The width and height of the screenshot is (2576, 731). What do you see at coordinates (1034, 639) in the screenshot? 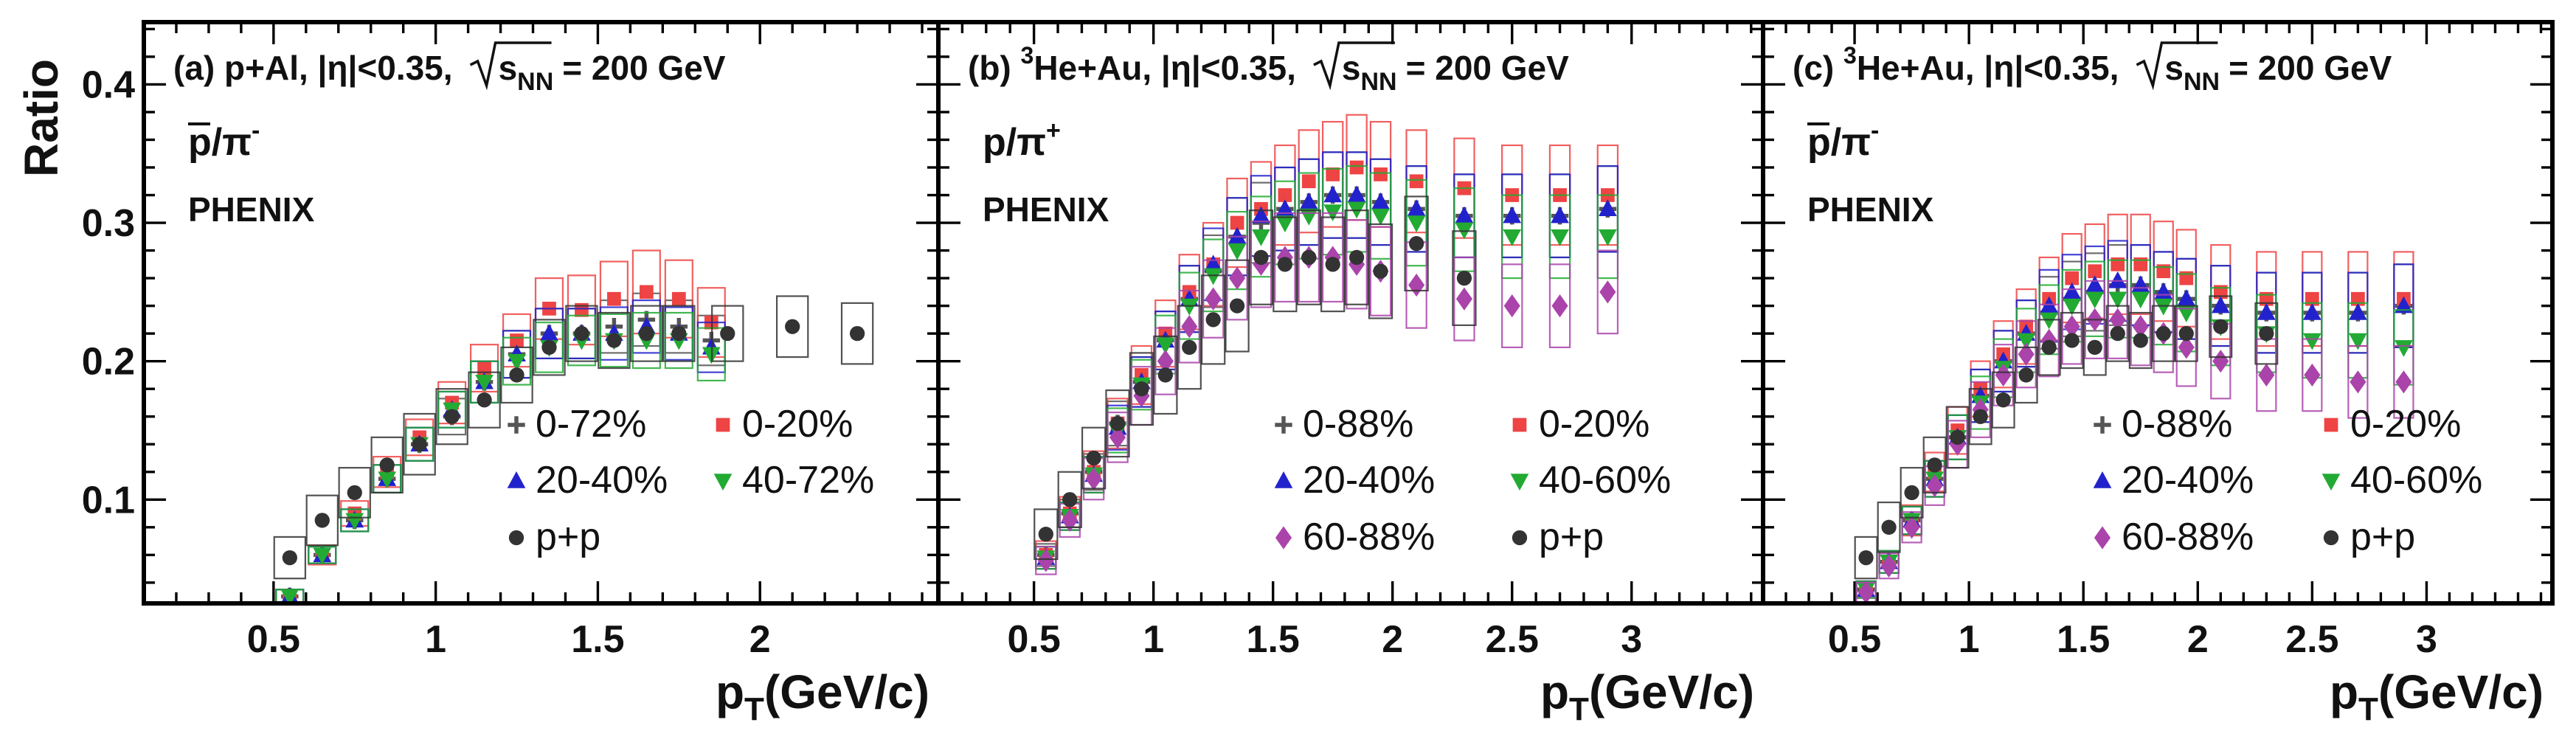
I see `x-tick-label: 0.5` at bounding box center [1034, 639].